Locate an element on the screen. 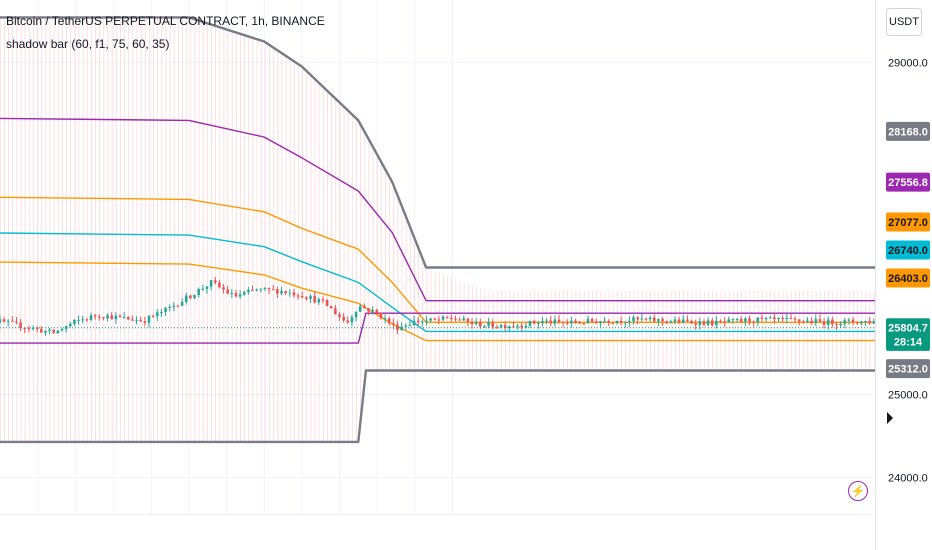 The height and width of the screenshot is (550, 932). price-label-text: 25312.0 is located at coordinates (908, 370).